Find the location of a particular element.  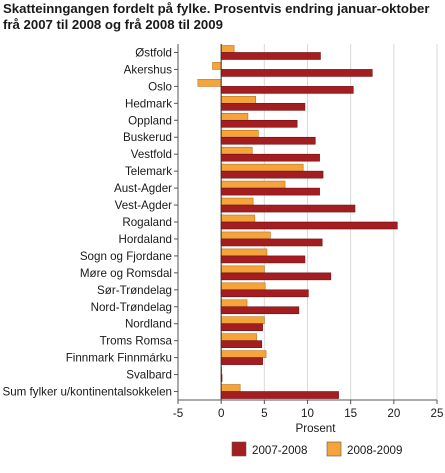

category-label: Finnmark Finnmárku is located at coordinates (119, 358).